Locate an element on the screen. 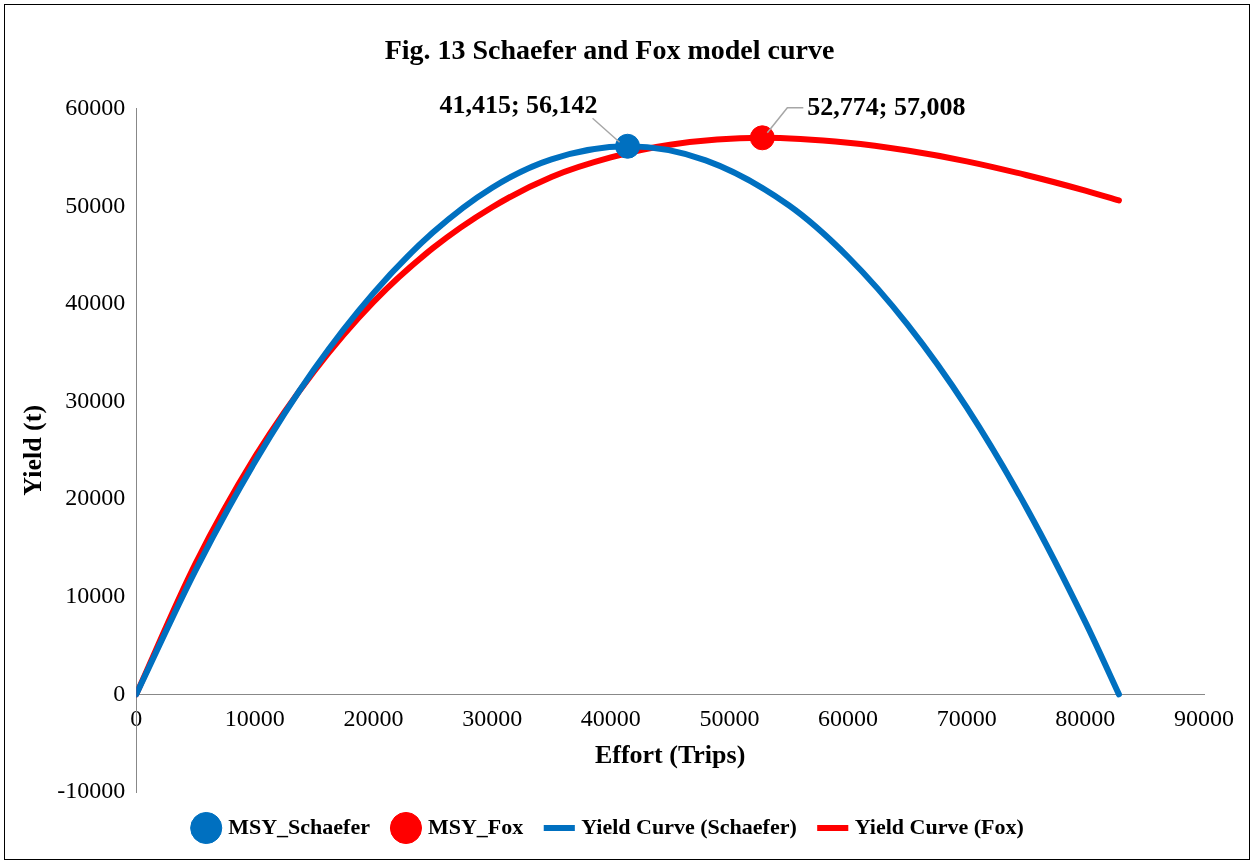 The image size is (1256, 866). y-axis-title: Yield (t) is located at coordinates (33, 450).